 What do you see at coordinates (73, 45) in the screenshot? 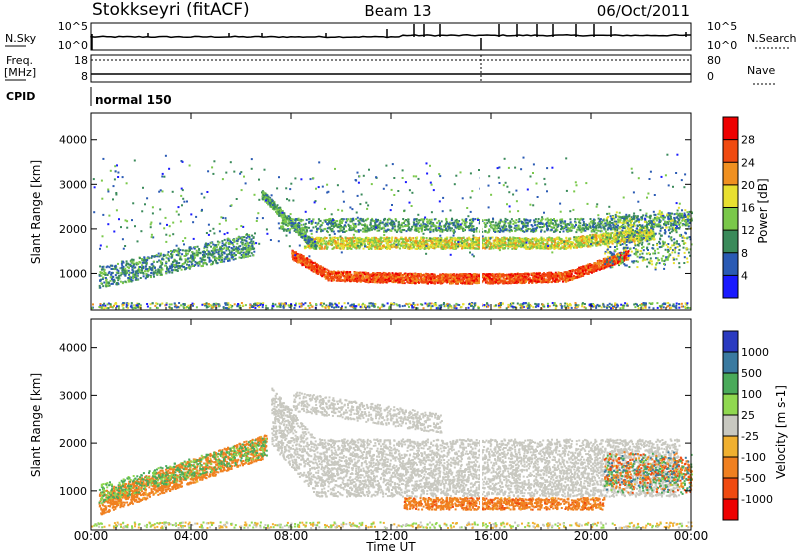
I see `nsky-tick-bottom: 10^0` at bounding box center [73, 45].